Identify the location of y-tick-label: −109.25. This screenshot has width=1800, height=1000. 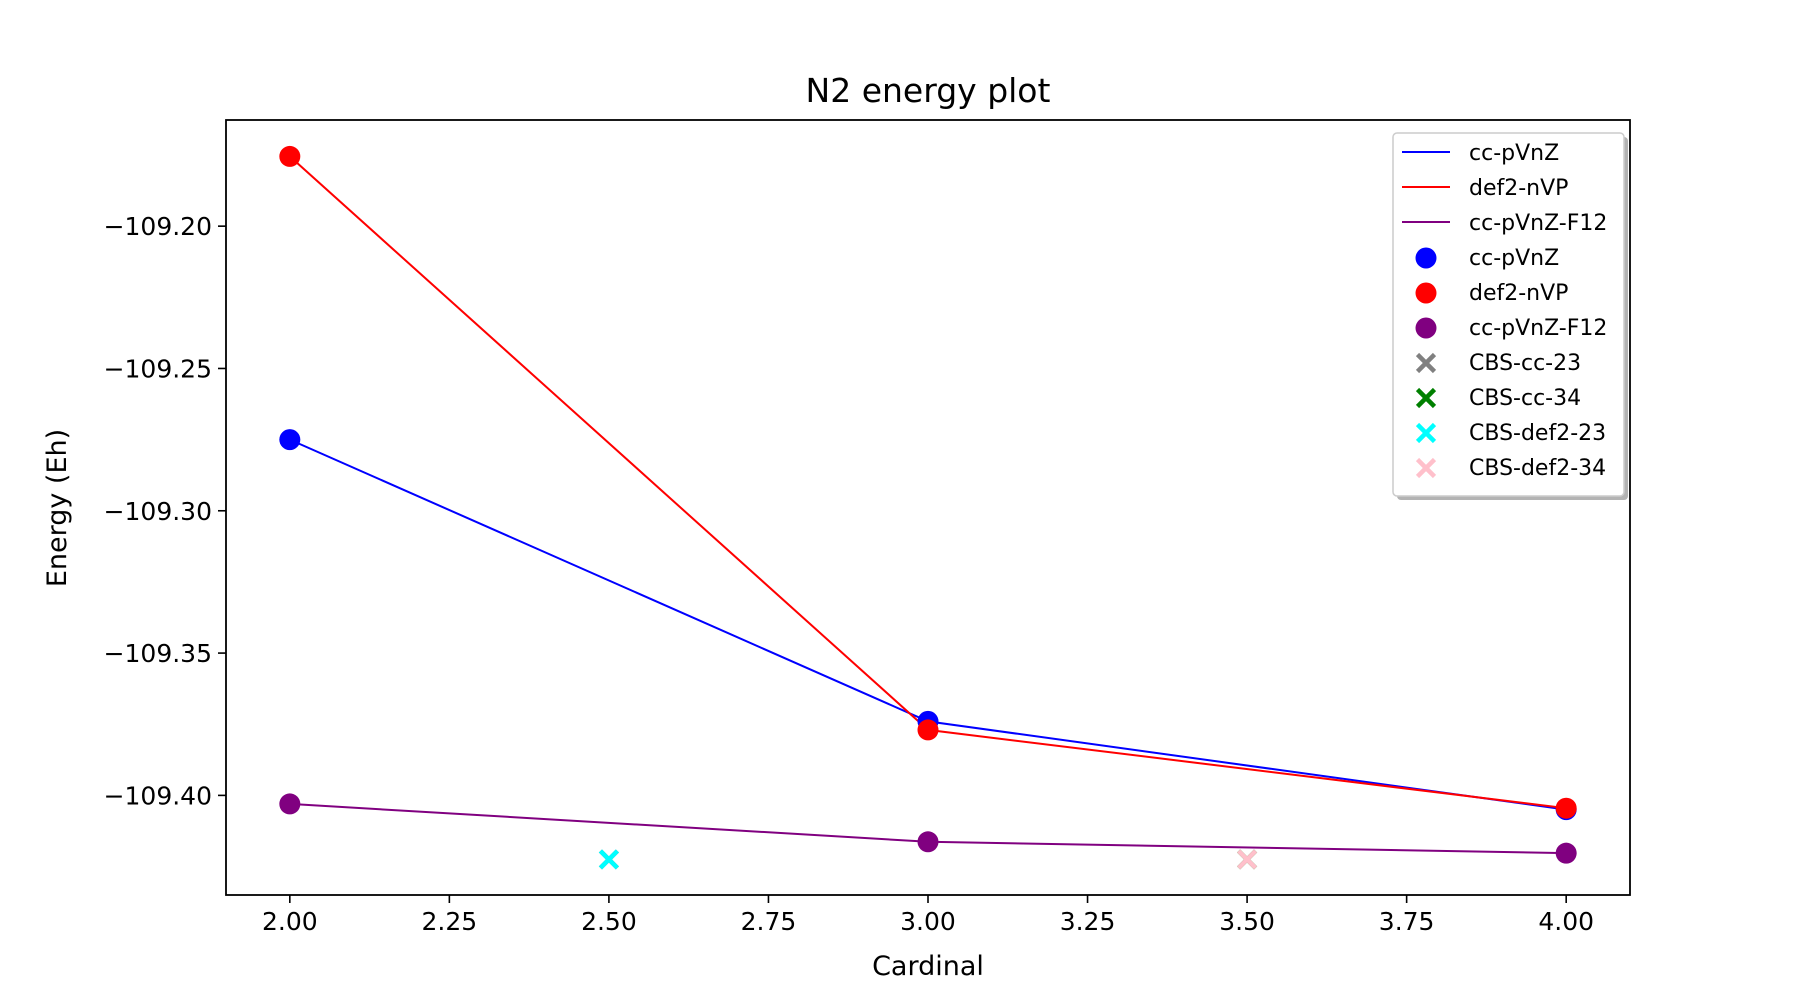
(158, 368).